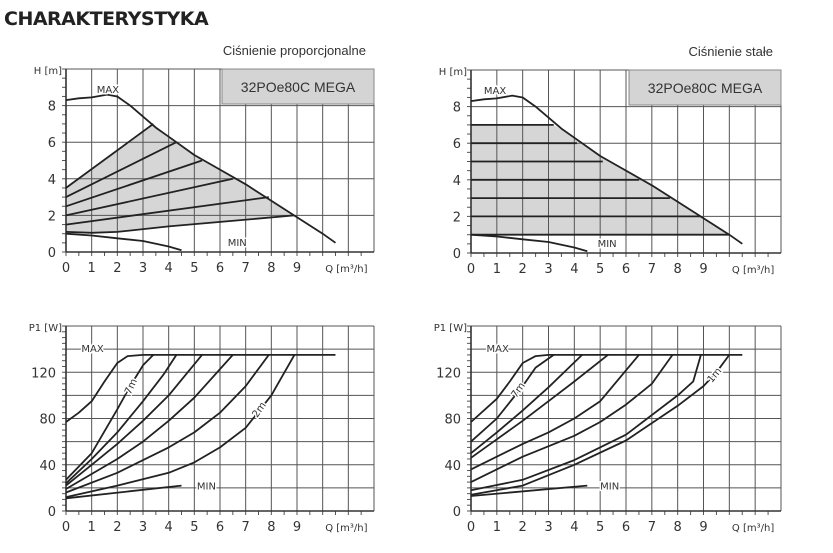  Describe the element at coordinates (730, 51) in the screenshot. I see `chart-subtitle: Ciśnienie stałe` at that location.